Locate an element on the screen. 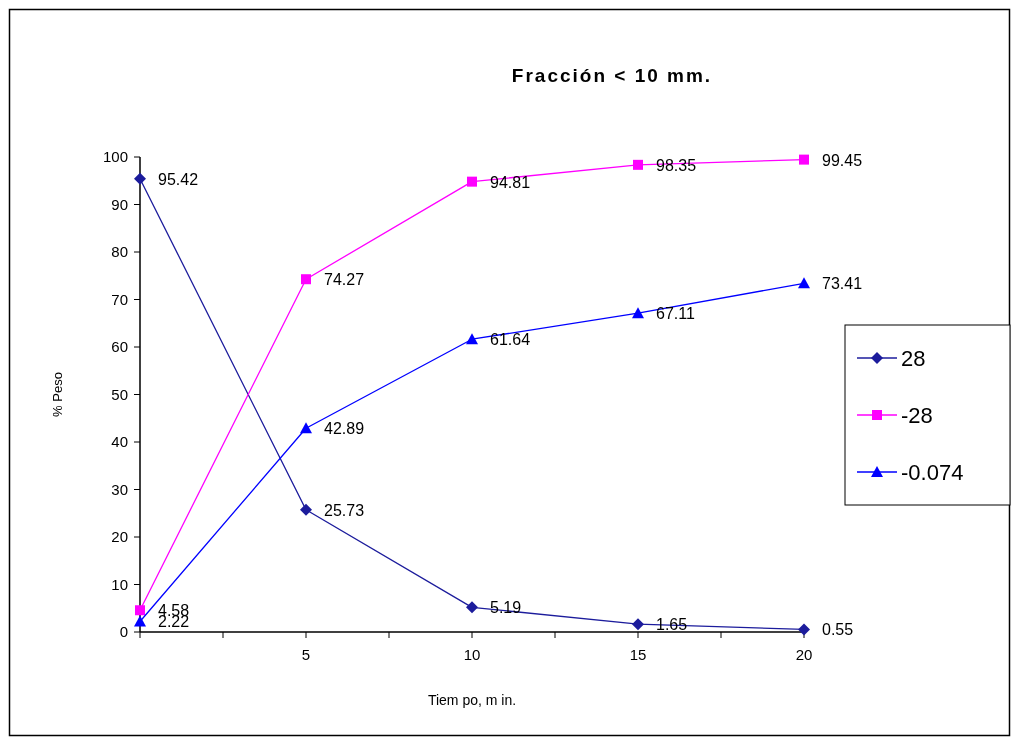 Image resolution: width=1012 pixels, height=738 pixels. data-label: 42.89 is located at coordinates (344, 429).